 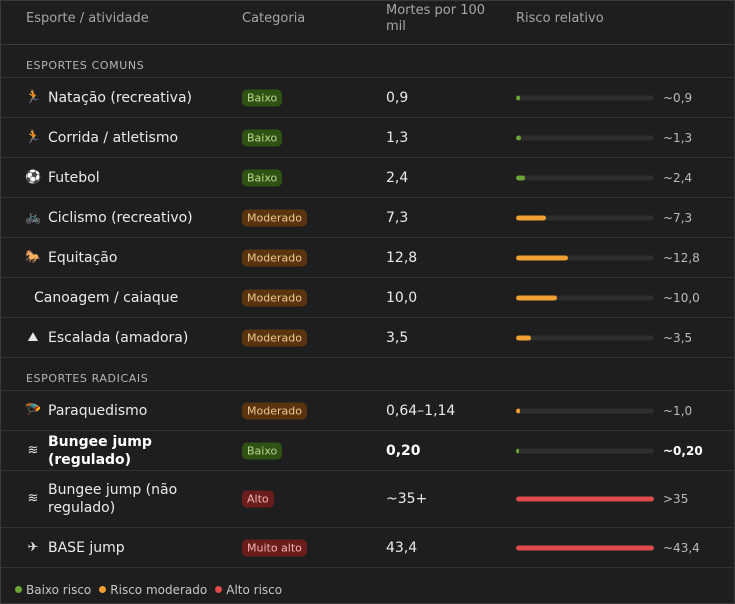 I want to click on activity-name: Escalada (amadora), so click(x=118, y=337).